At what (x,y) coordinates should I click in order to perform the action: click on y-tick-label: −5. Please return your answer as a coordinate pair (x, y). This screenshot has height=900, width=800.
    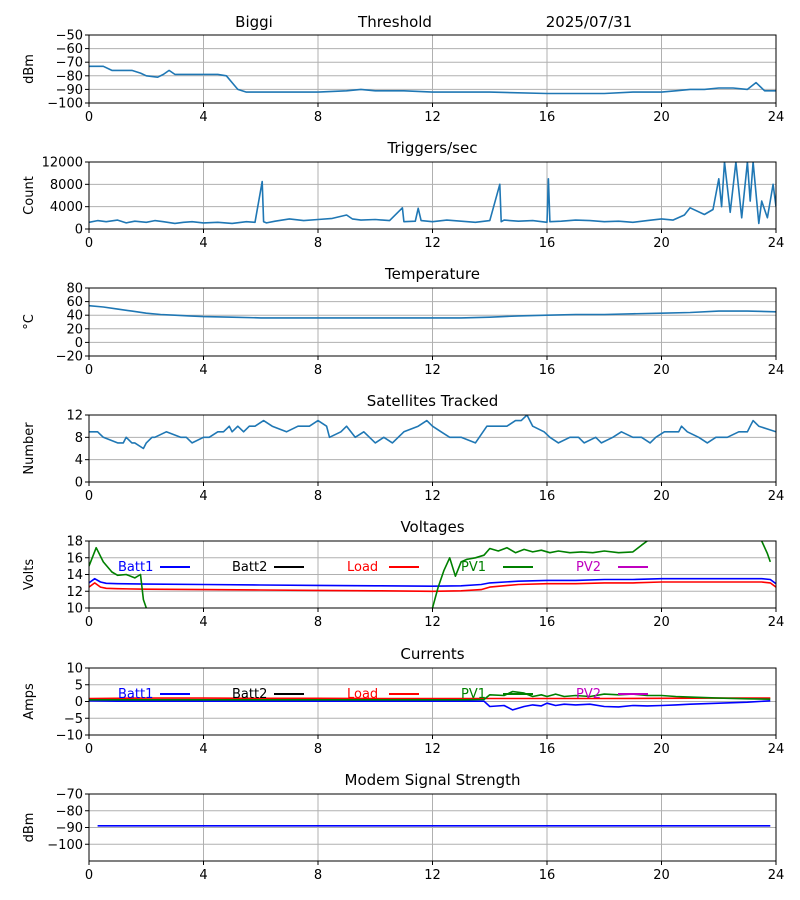
    Looking at the image, I should click on (73, 719).